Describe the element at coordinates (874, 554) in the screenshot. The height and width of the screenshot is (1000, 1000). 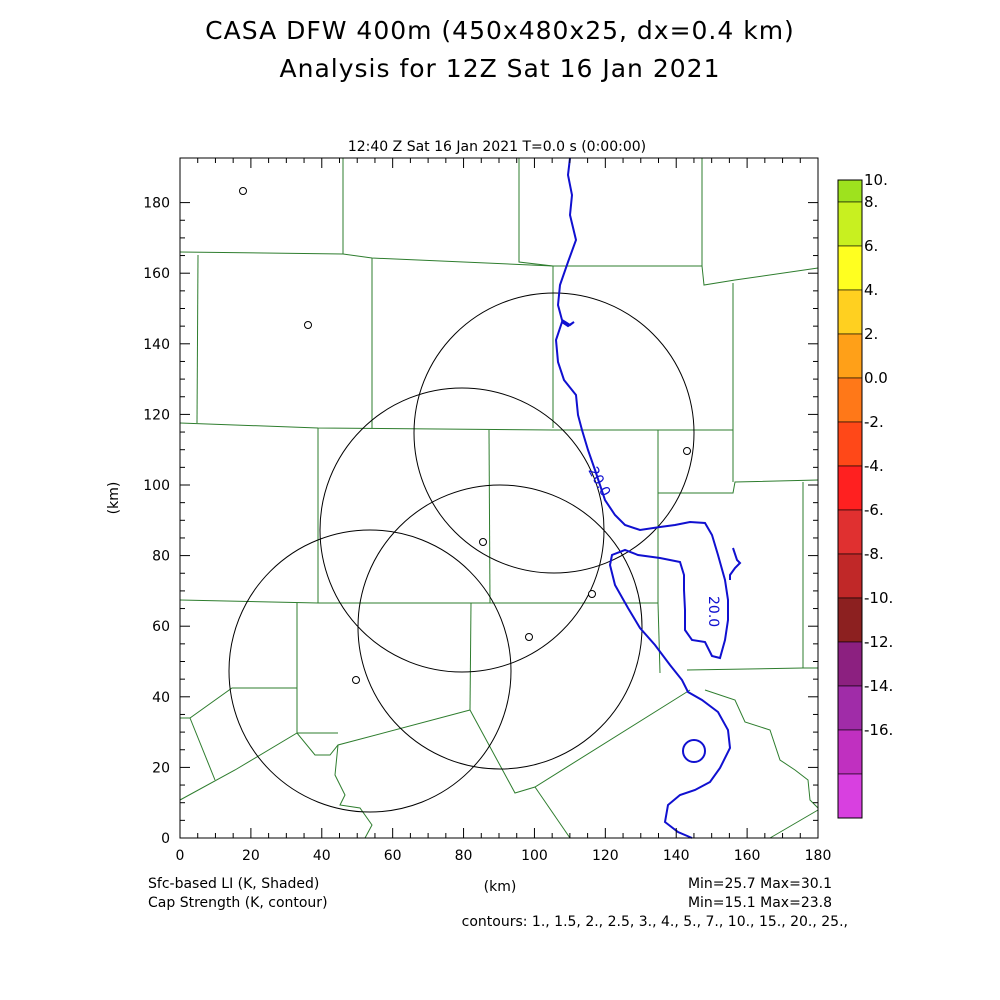
I see `colorbar-label: -8.` at that location.